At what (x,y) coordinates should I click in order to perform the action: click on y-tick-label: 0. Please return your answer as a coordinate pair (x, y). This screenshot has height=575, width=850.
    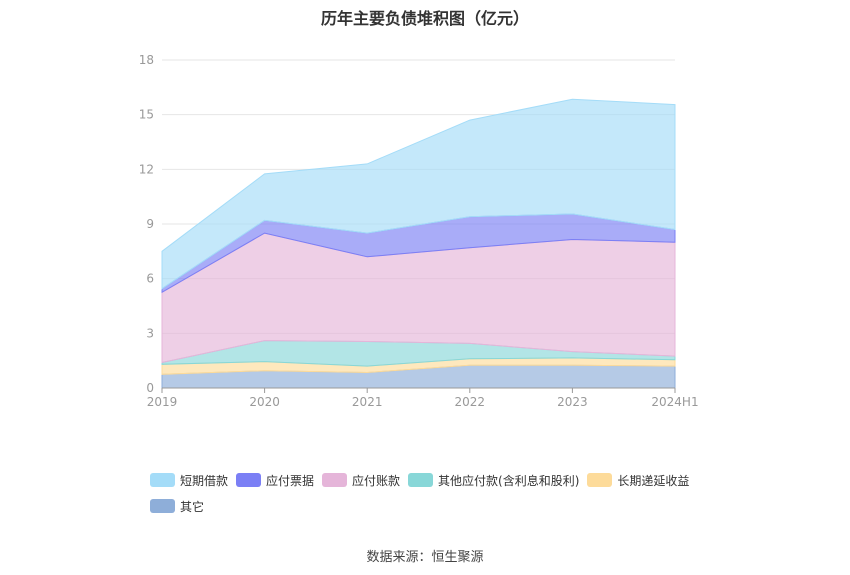
    Looking at the image, I should click on (150, 388).